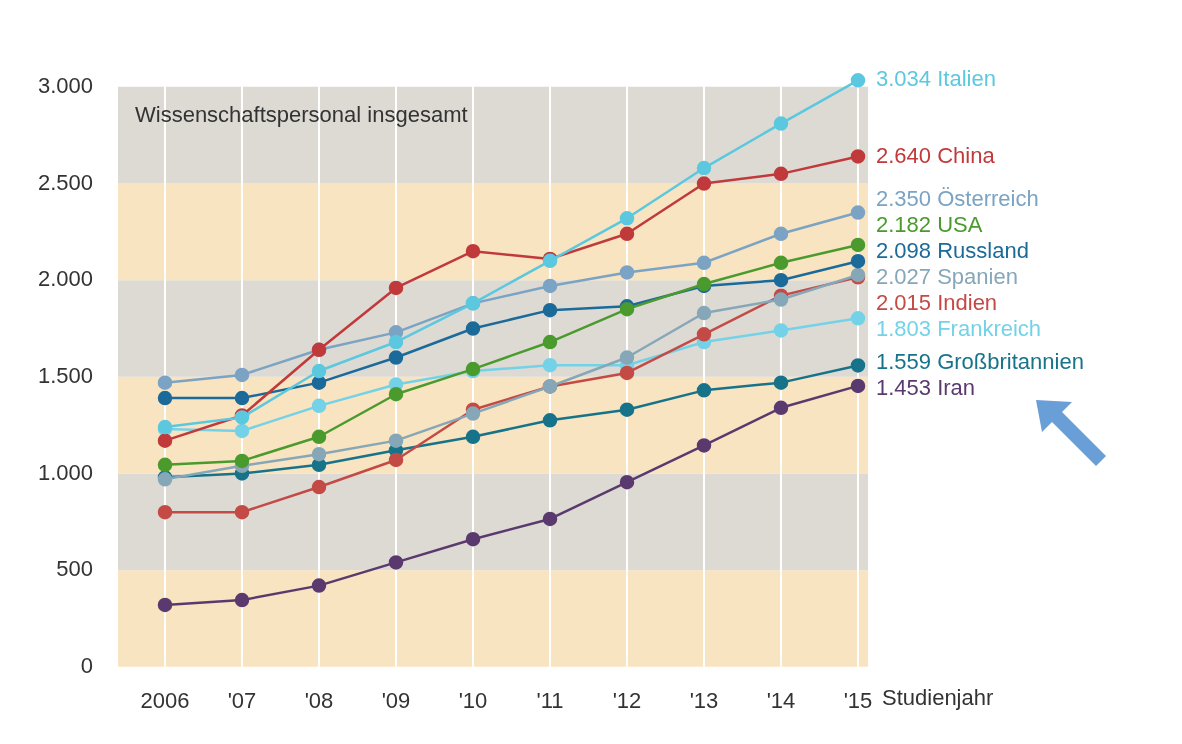 Image resolution: width=1182 pixels, height=744 pixels. What do you see at coordinates (65, 375) in the screenshot?
I see `y-tick-label: 1.500` at bounding box center [65, 375].